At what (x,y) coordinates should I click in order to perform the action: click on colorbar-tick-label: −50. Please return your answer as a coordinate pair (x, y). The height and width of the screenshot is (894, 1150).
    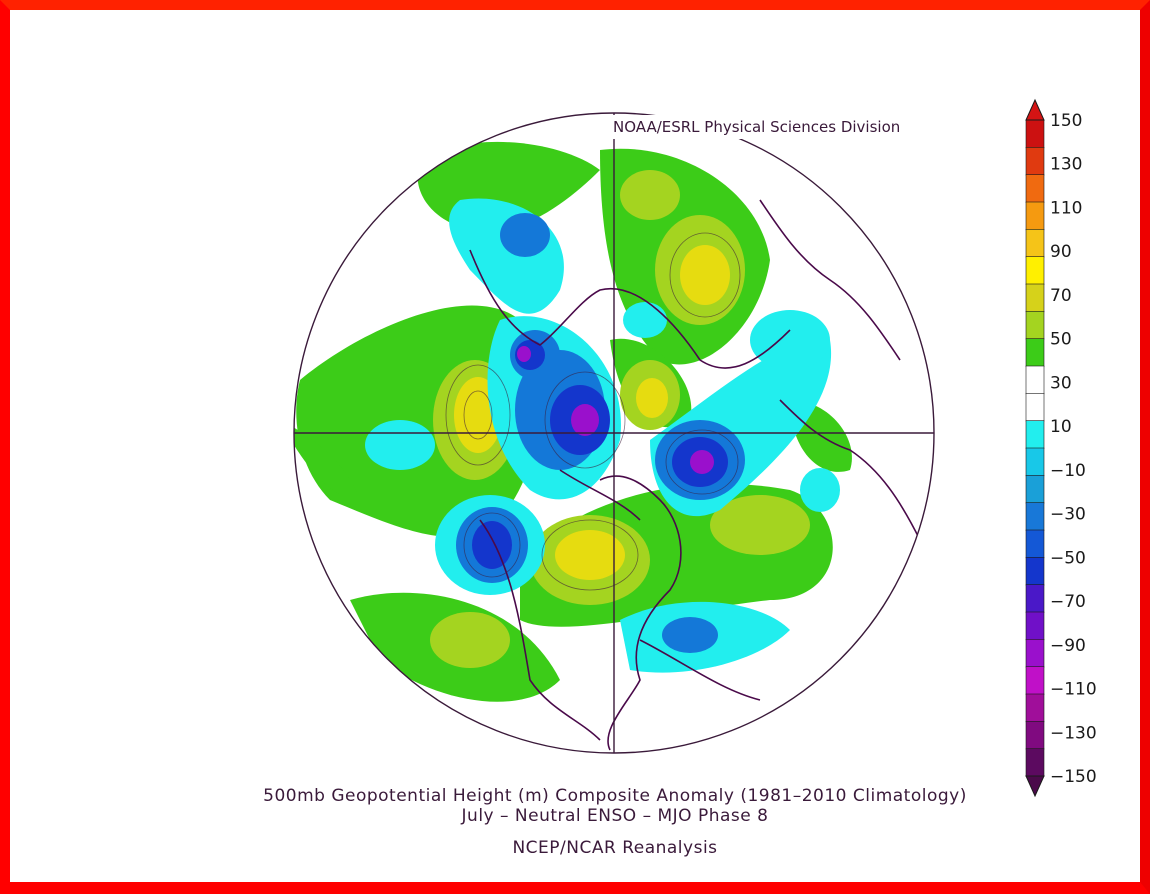
    Looking at the image, I should click on (1068, 558).